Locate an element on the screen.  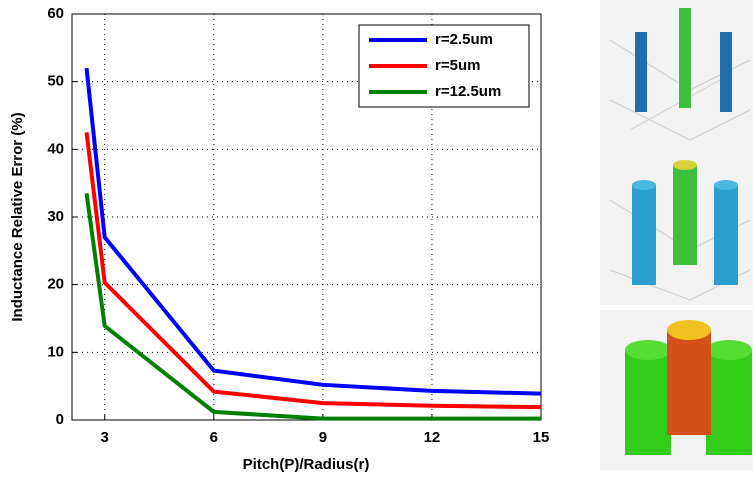
x-tick-label: 9 is located at coordinates (323, 437).